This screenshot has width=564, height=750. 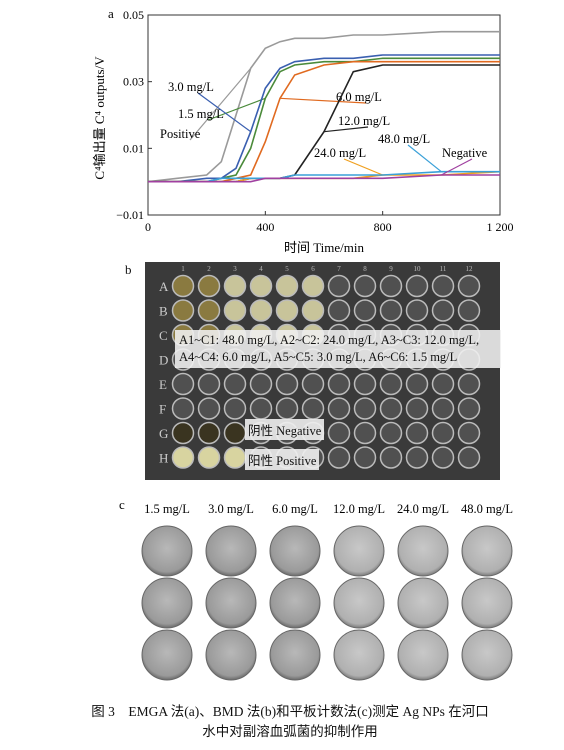 I want to click on series-label: 1.5 mg/L, so click(x=201, y=114).